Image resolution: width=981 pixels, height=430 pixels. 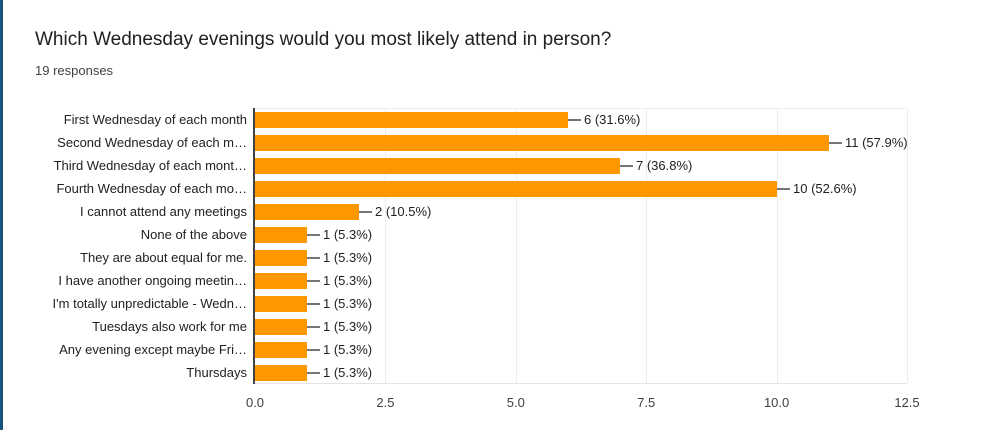 What do you see at coordinates (254, 246) in the screenshot?
I see `y-axis-line` at bounding box center [254, 246].